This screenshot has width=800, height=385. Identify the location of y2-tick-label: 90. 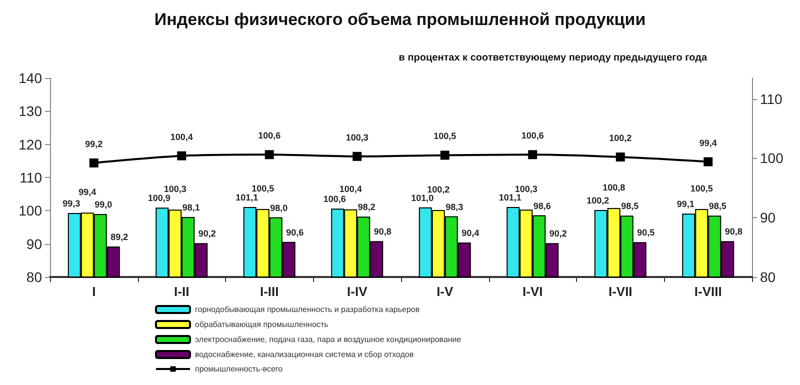
(768, 218).